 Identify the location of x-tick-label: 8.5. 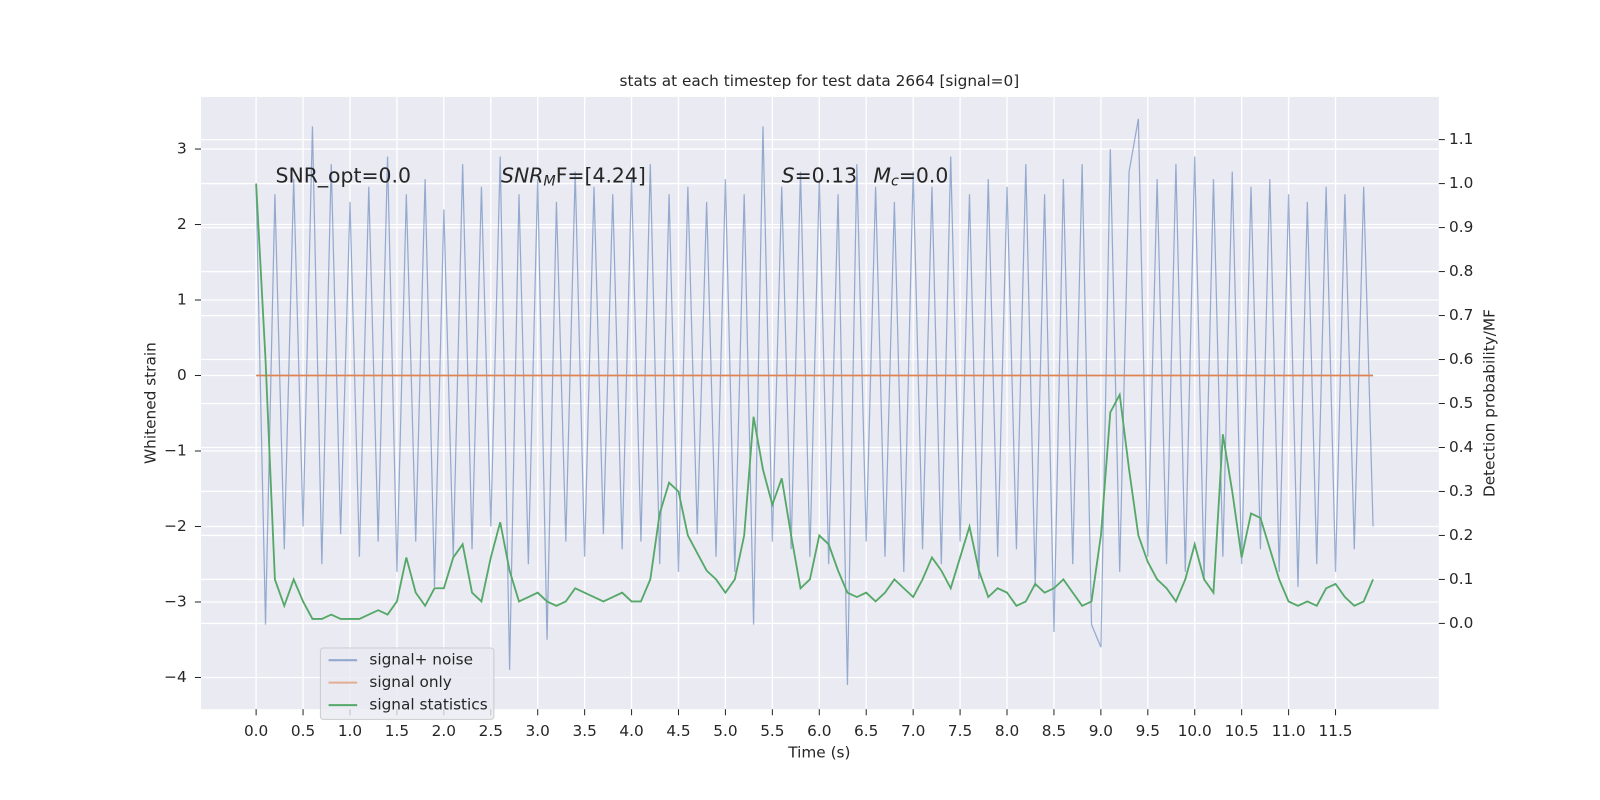
(1054, 731).